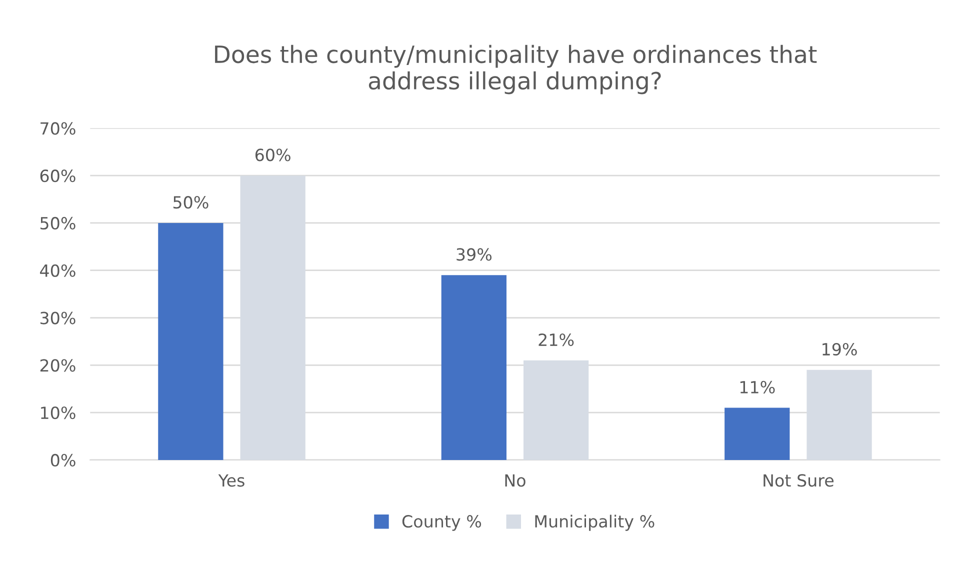 The image size is (959, 580). I want to click on y-tick-label: 30%, so click(58, 318).